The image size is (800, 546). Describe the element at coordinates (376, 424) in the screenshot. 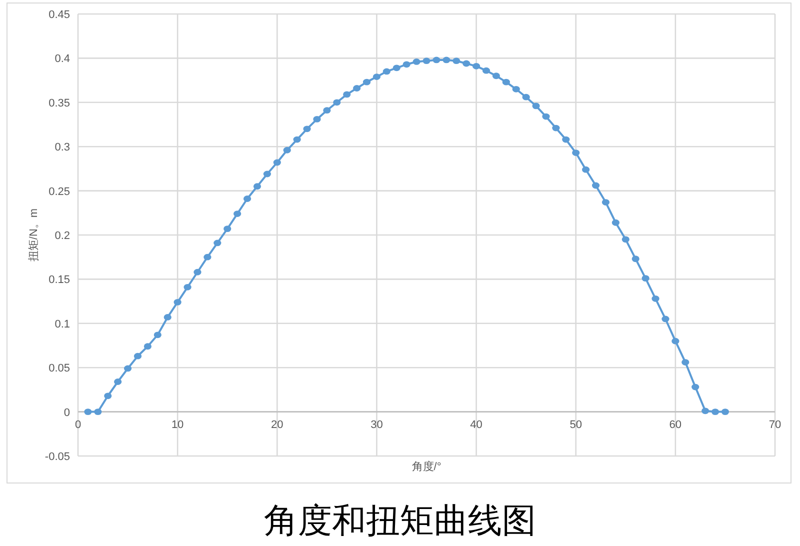

I see `x-tick-label: 30` at that location.